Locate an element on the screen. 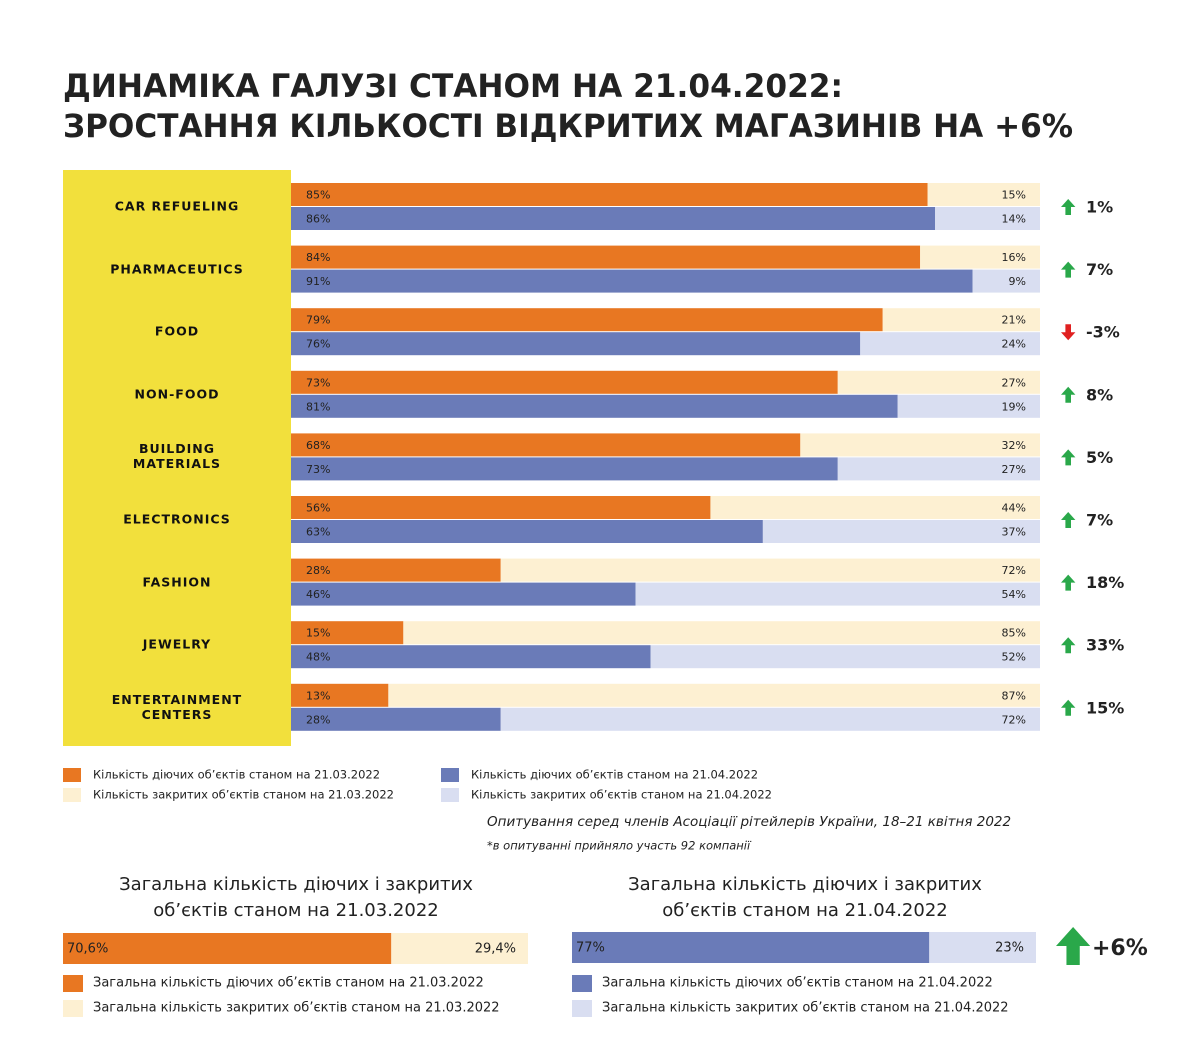 The width and height of the screenshot is (1200, 1051). category-label: PHARMACEUTICS is located at coordinates (177, 269).